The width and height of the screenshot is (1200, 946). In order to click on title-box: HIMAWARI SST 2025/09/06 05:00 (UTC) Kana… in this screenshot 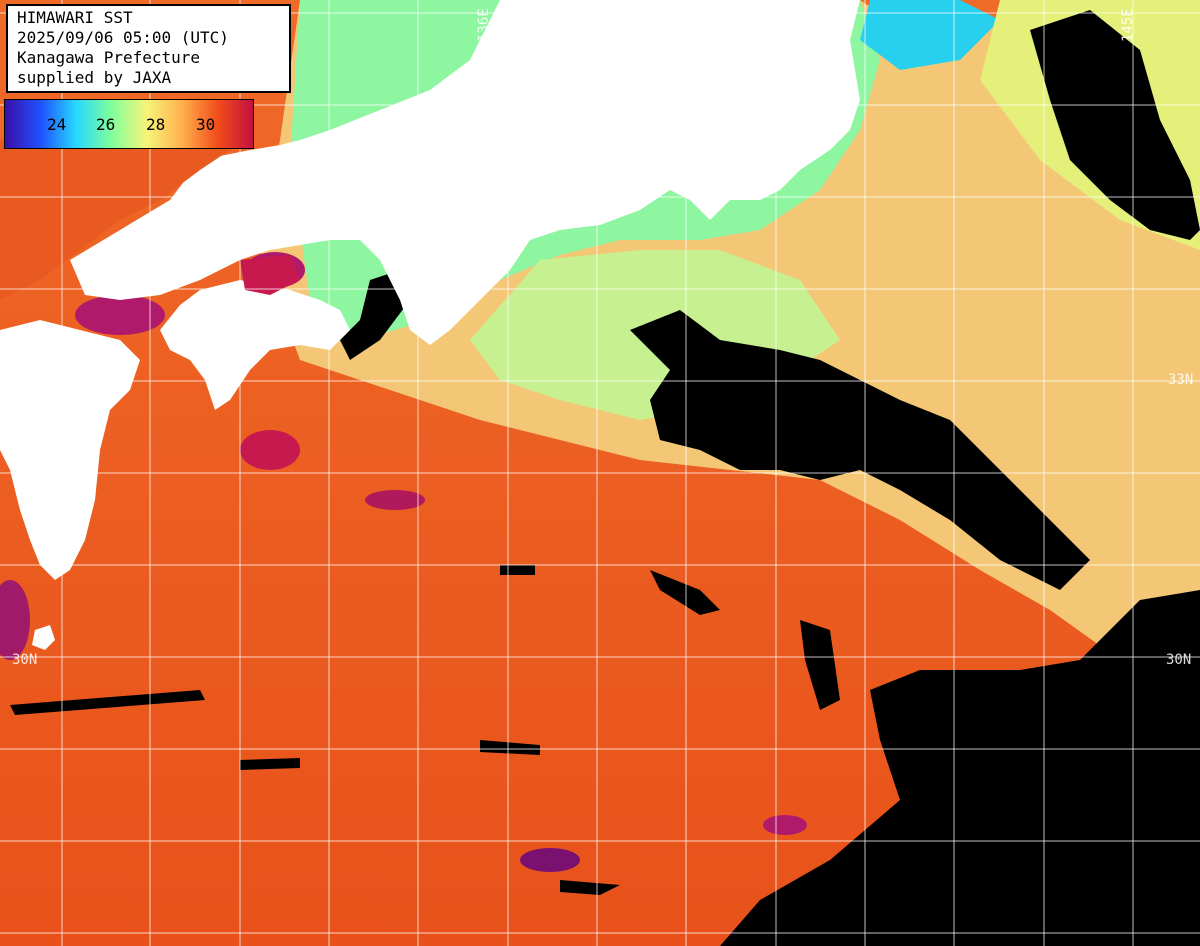, I will do `click(148, 48)`.